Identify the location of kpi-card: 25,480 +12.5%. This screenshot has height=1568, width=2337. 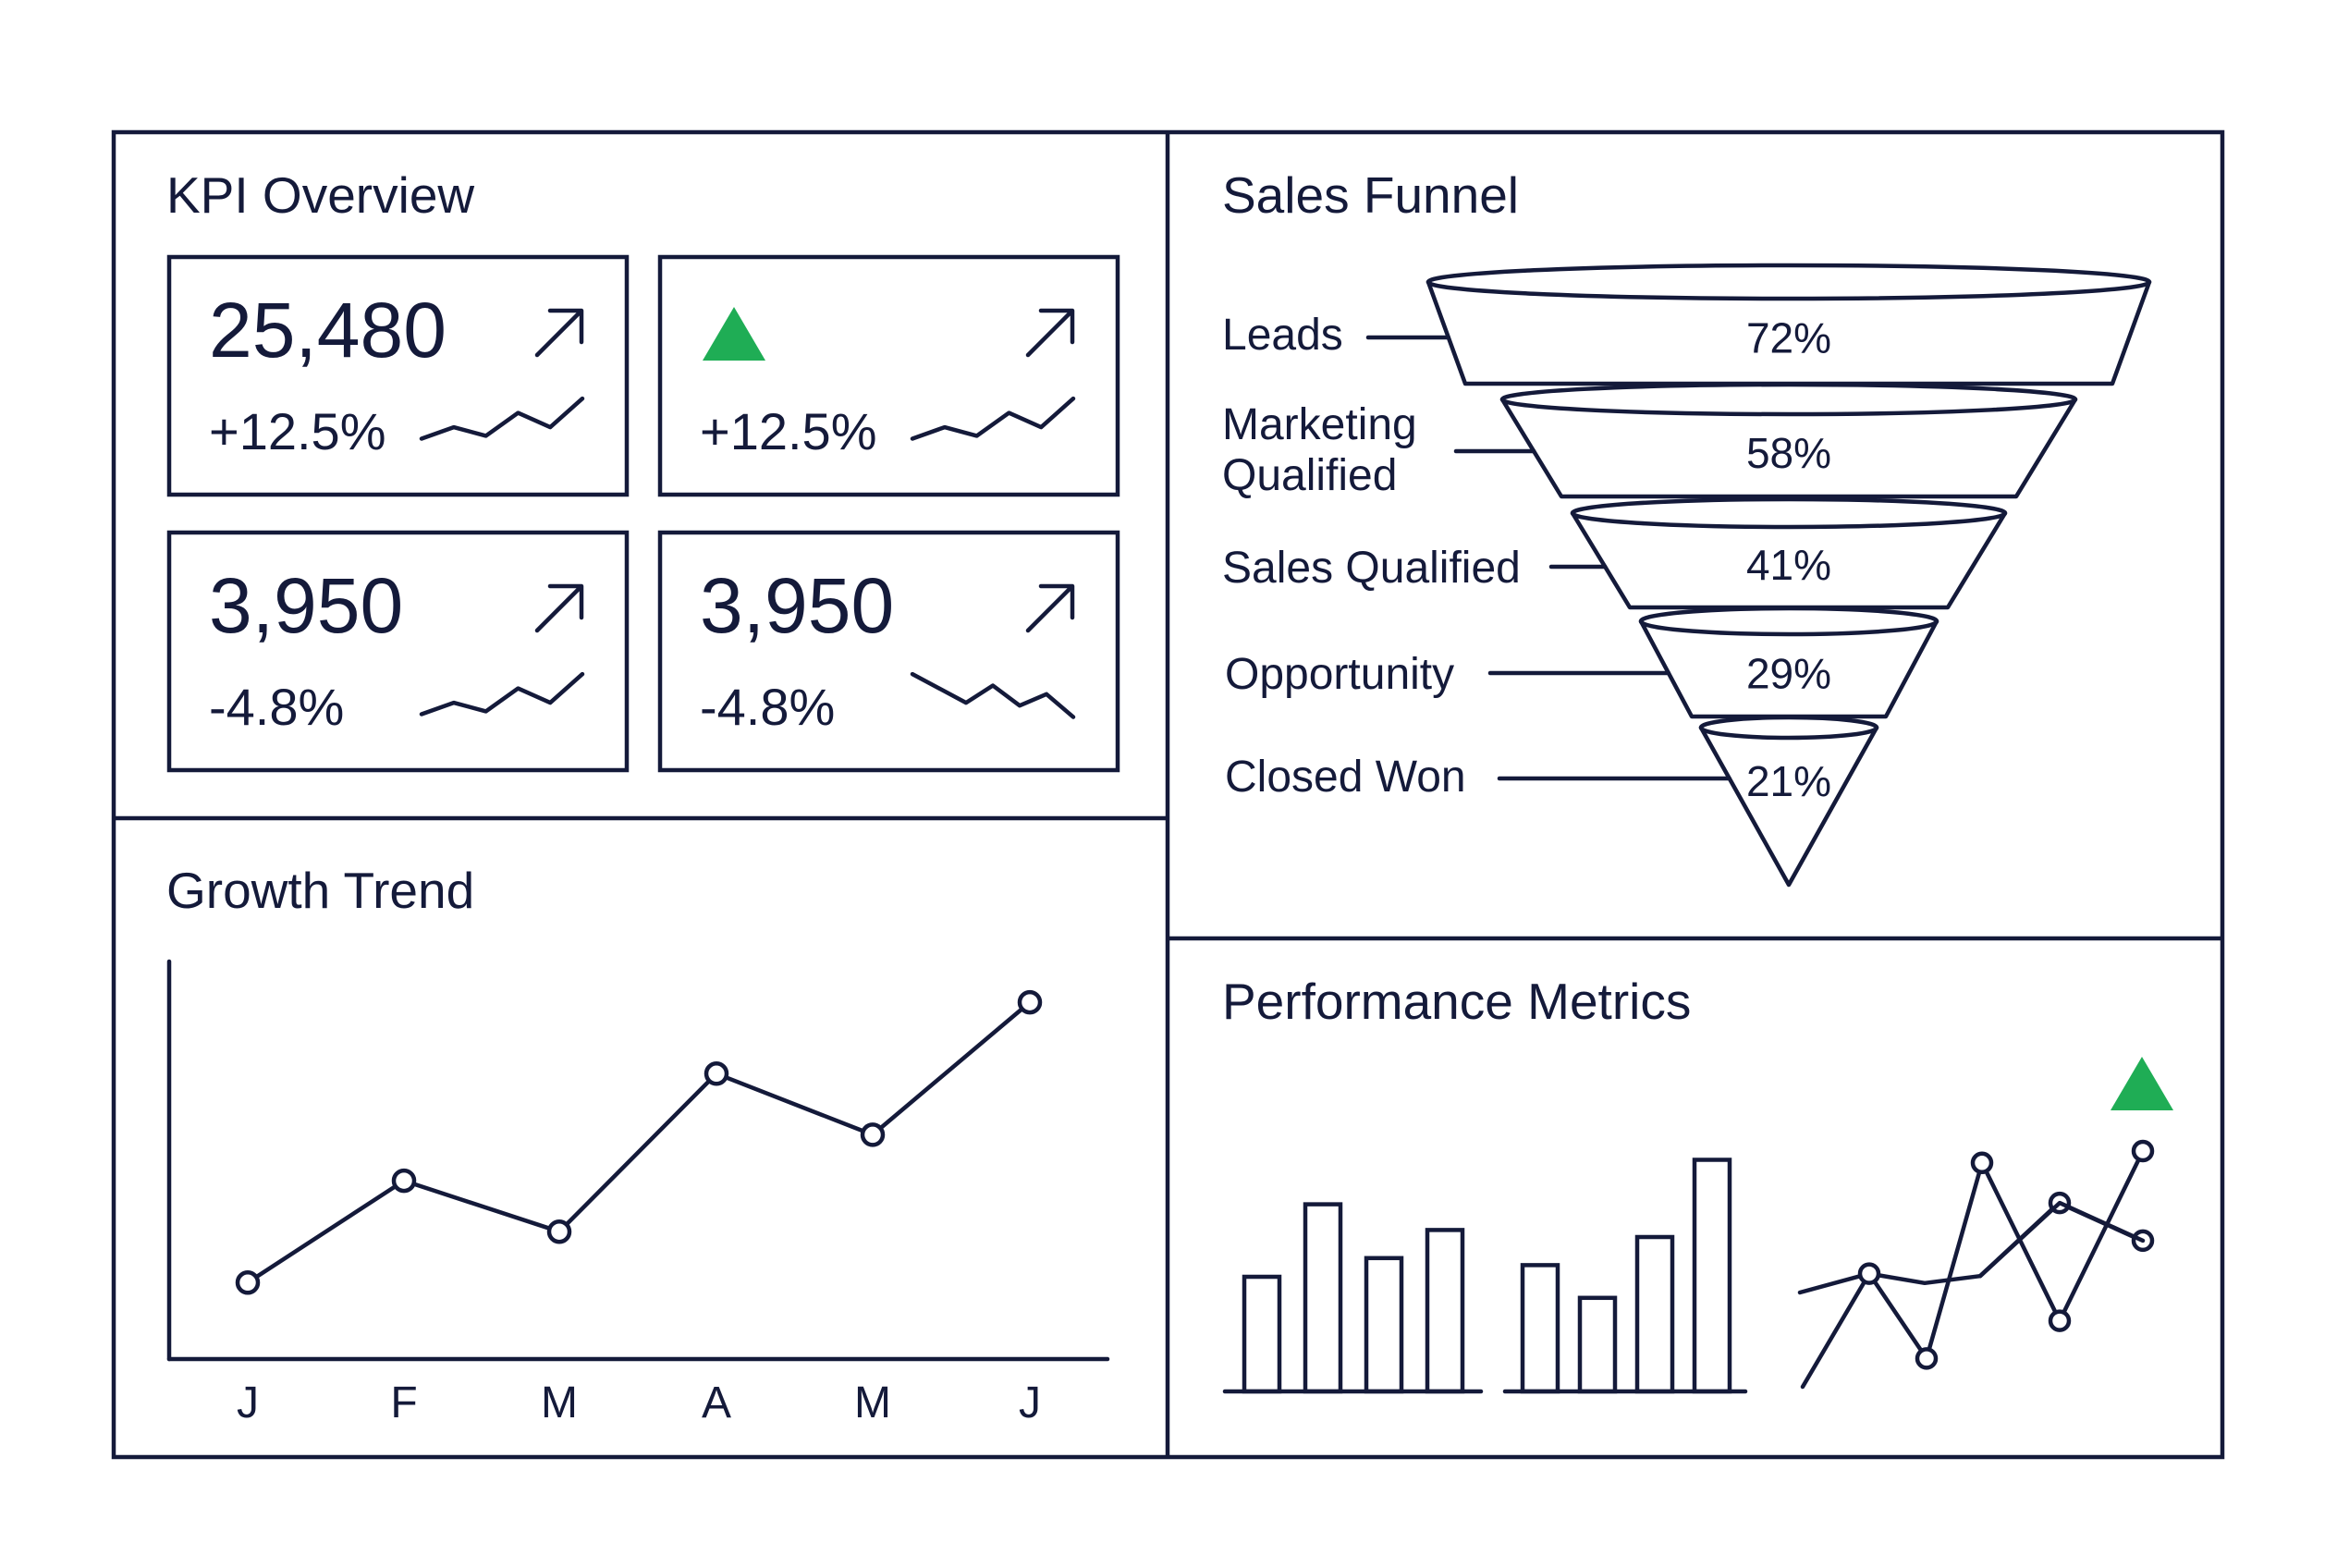
(398, 375).